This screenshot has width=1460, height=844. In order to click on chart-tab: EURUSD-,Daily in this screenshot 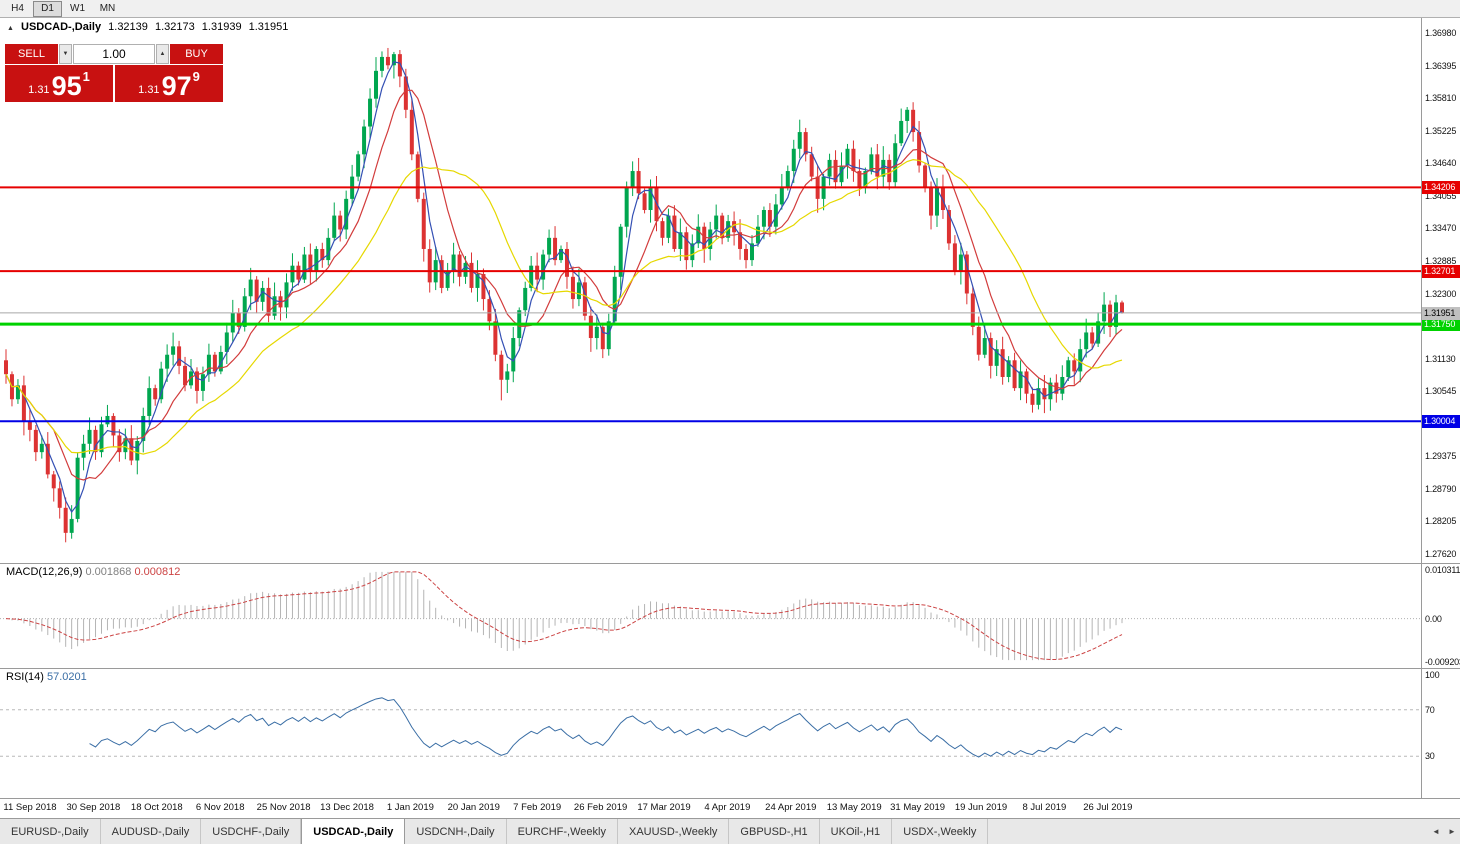, I will do `click(50, 831)`.